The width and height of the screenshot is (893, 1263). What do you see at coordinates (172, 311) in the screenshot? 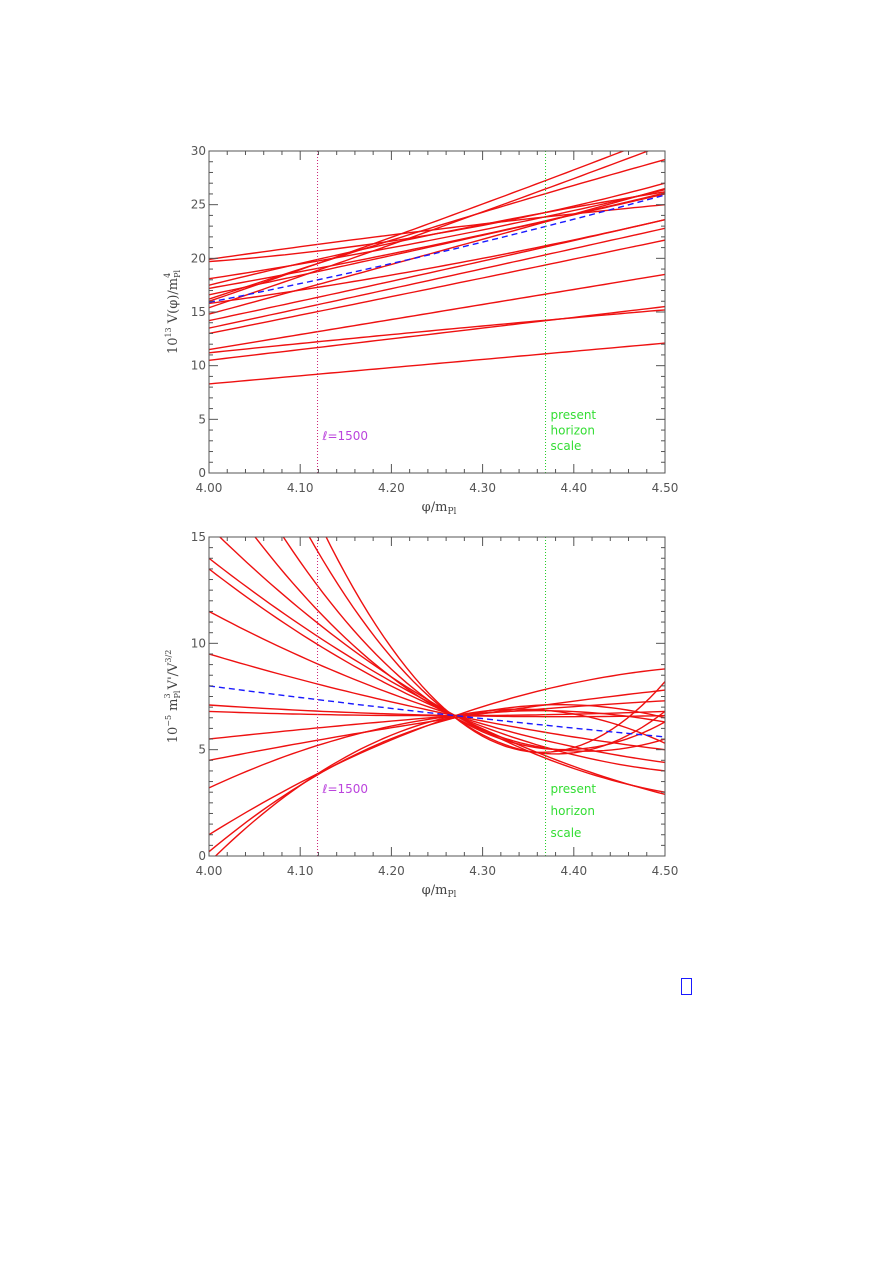
I see `y-axis-label: 1013 V(φ)/mPl4` at bounding box center [172, 311].